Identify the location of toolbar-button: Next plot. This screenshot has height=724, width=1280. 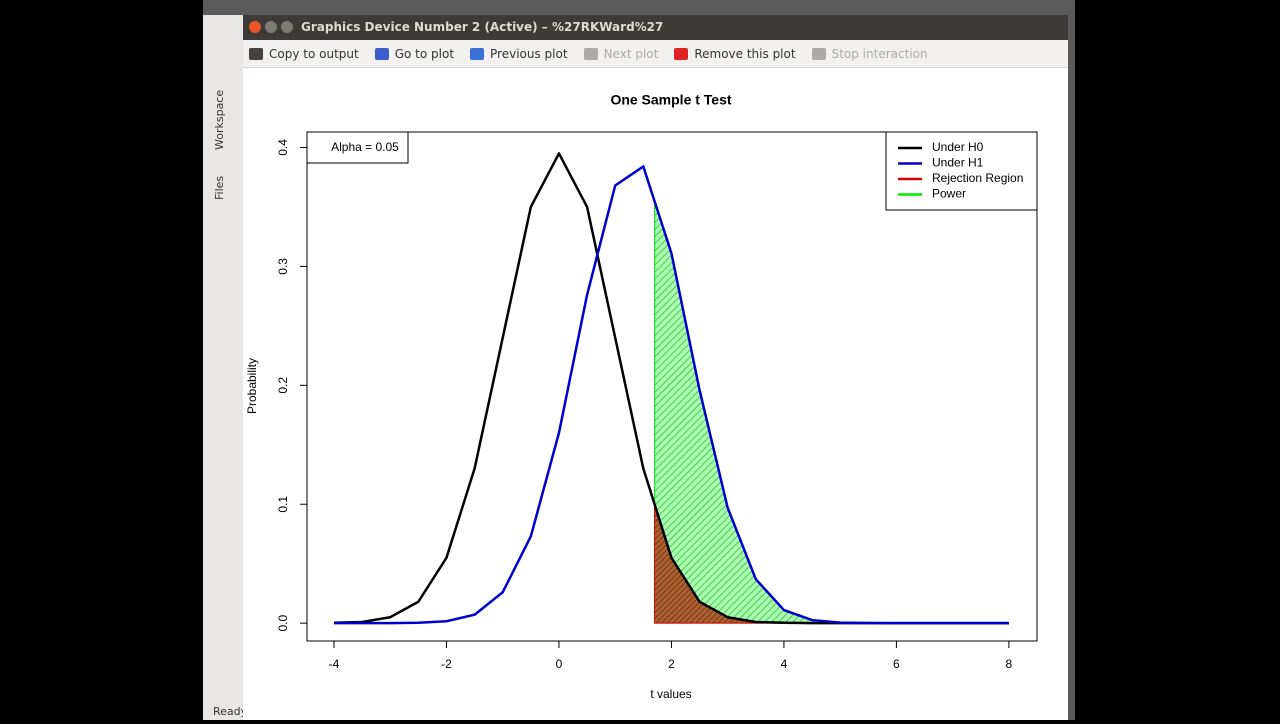
(621, 53).